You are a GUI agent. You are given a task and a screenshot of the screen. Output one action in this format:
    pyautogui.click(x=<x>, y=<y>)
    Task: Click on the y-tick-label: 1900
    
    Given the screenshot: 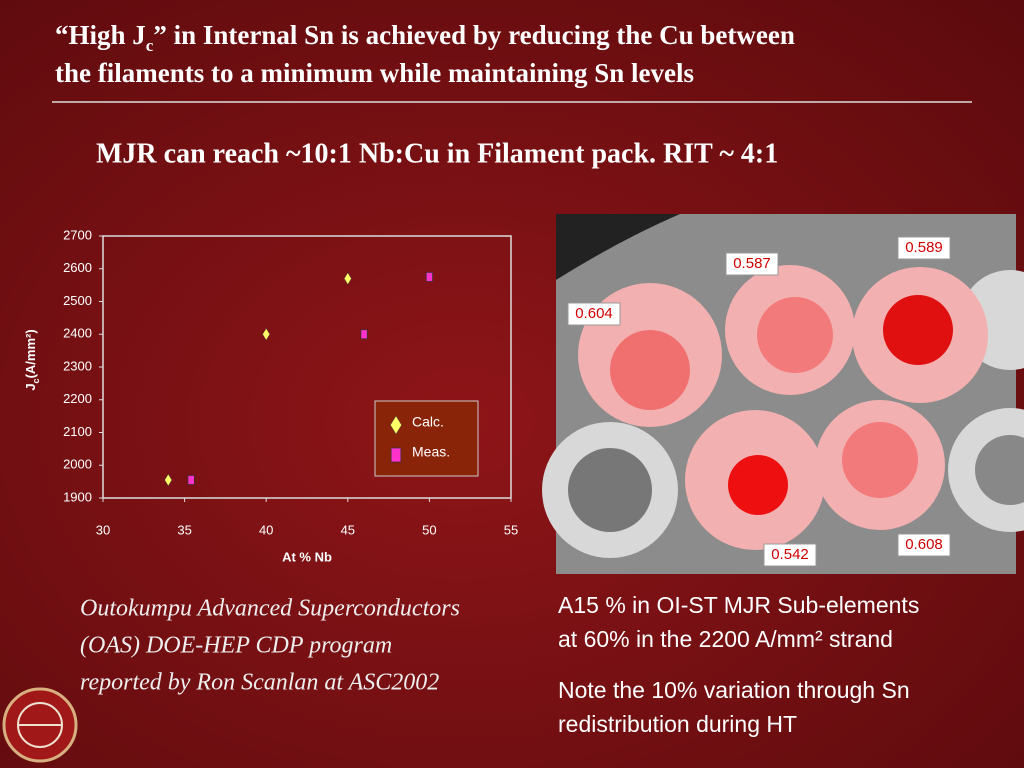 What is the action you would take?
    pyautogui.click(x=77, y=496)
    